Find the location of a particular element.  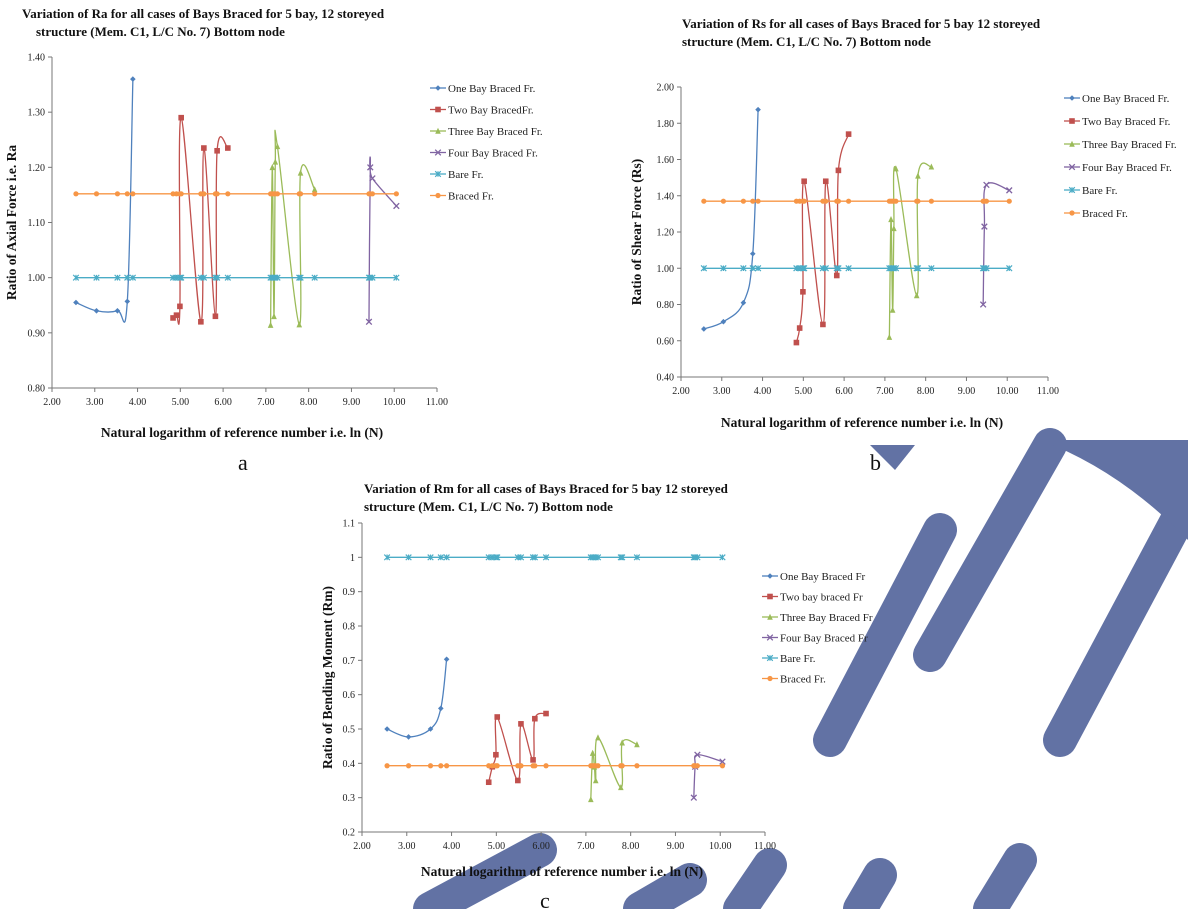

x-tick-label: 7.00 is located at coordinates (586, 846).